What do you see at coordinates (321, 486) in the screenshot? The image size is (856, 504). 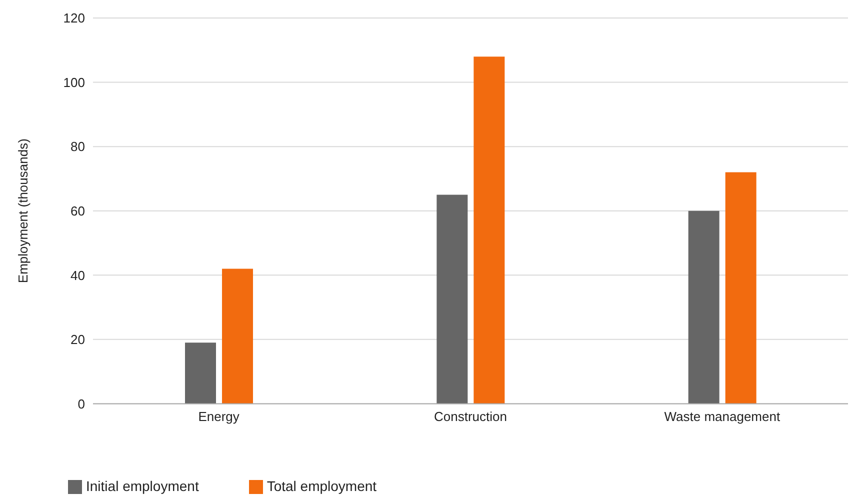 I see `legend-label: Total employment` at bounding box center [321, 486].